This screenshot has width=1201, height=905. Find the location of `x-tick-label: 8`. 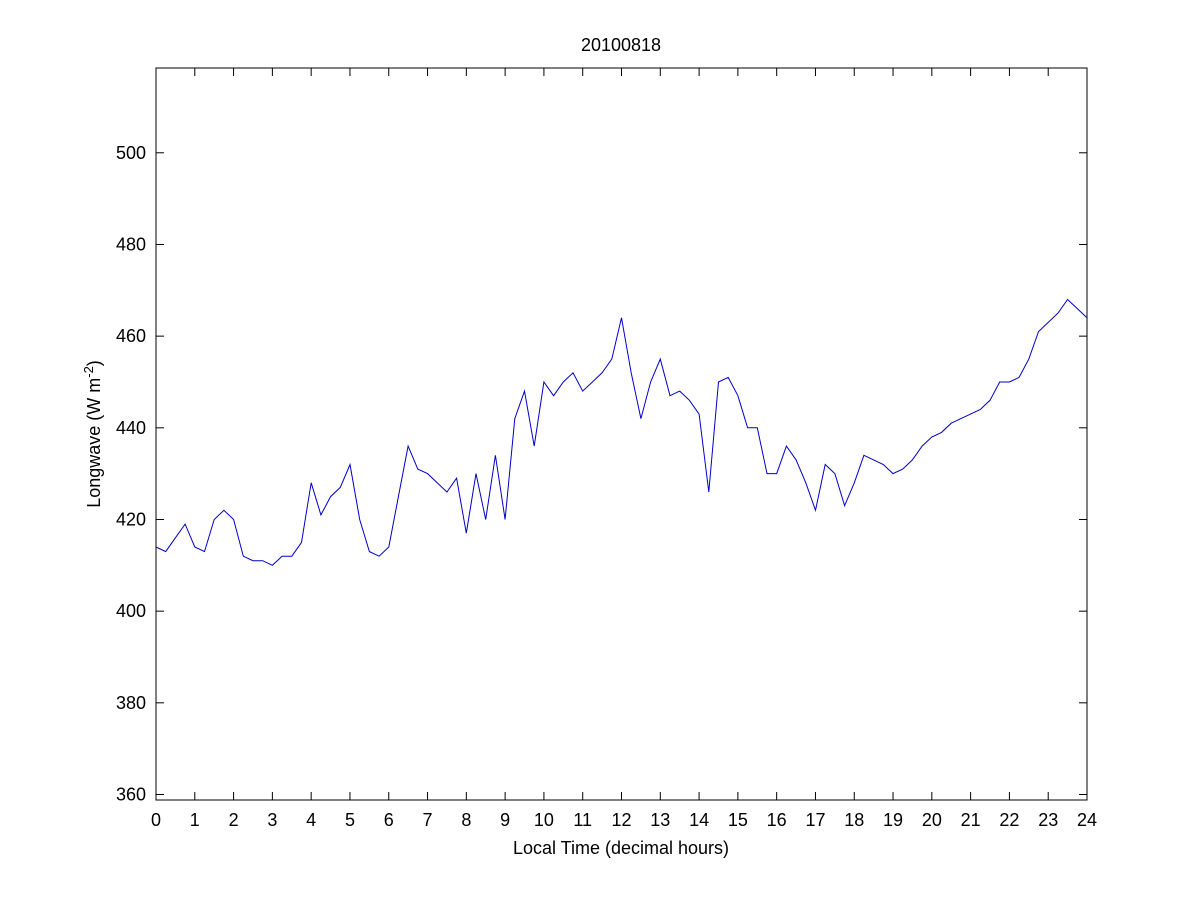

x-tick-label: 8 is located at coordinates (466, 820).